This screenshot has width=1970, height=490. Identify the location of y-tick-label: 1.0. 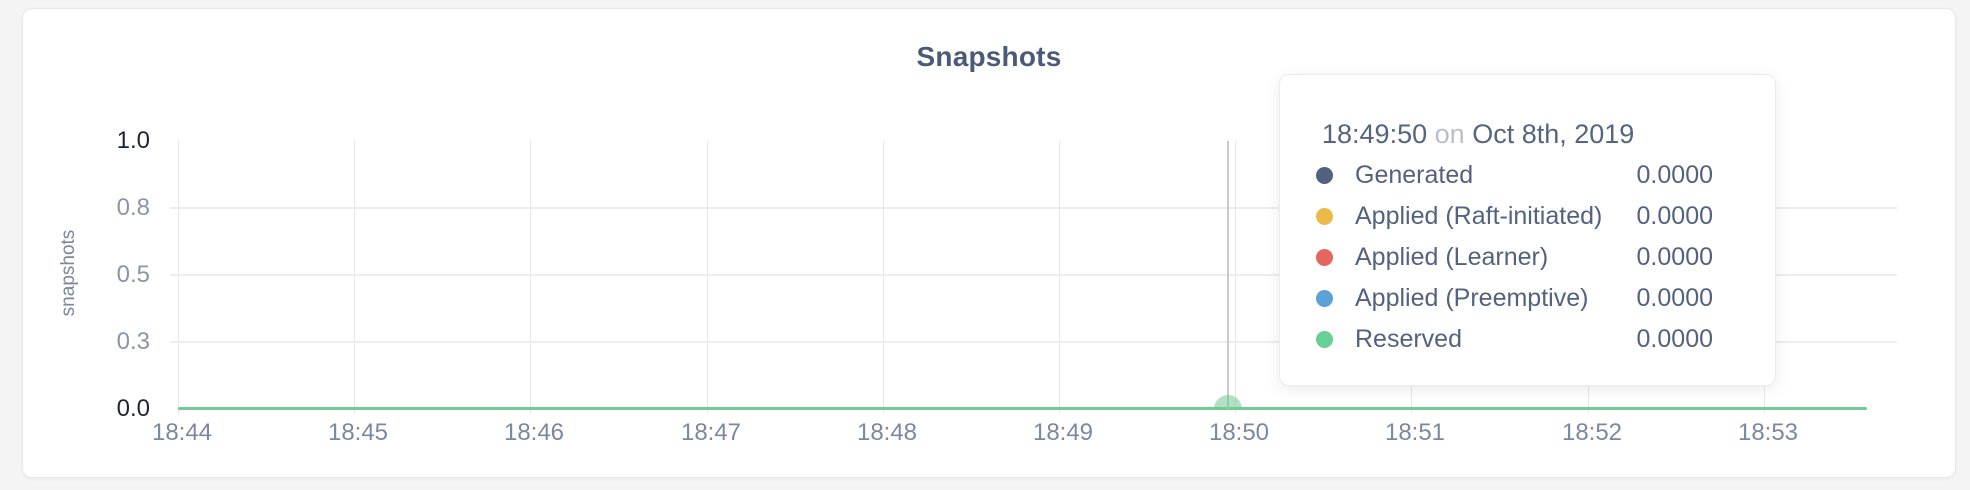
(133, 140).